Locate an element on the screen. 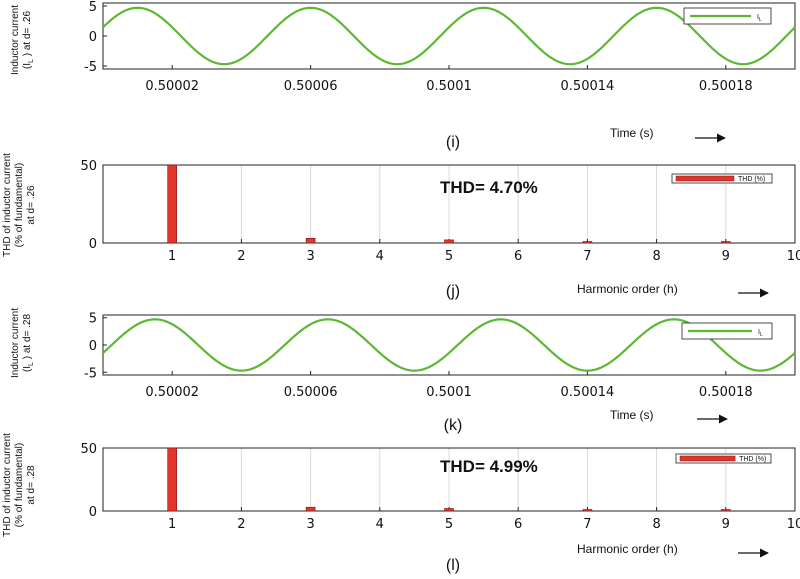 This screenshot has height=579, width=800. y-axis-label: Inductor current(IL ) at d= .28 is located at coordinates (22, 343).